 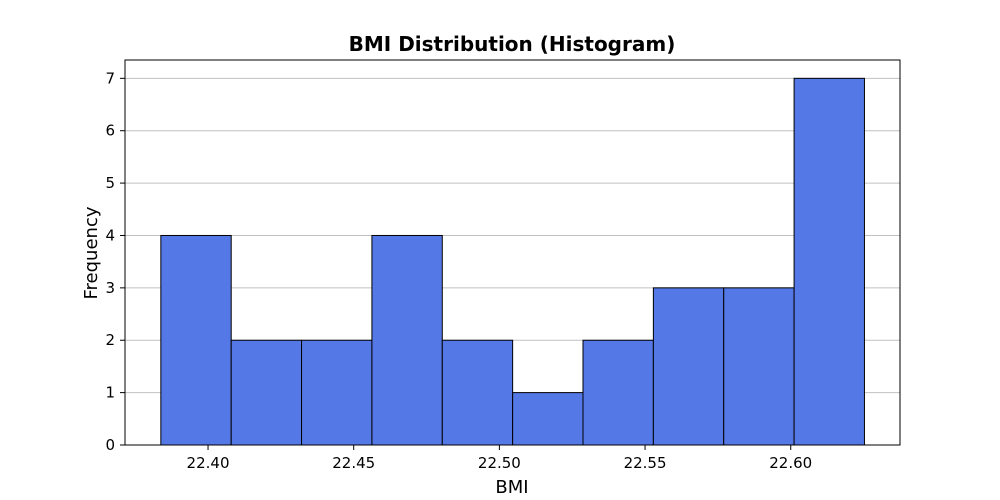 What do you see at coordinates (91, 252) in the screenshot?
I see `y-axis-label: Frequency` at bounding box center [91, 252].